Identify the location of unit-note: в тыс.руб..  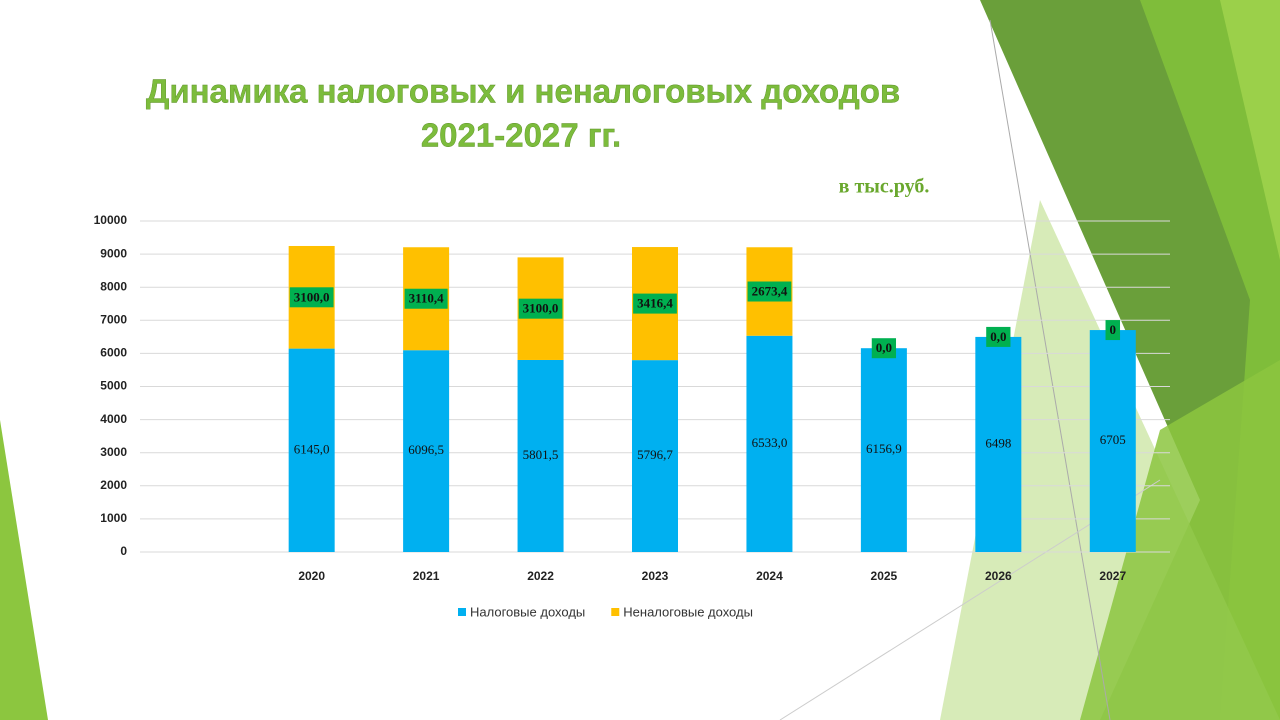
(884, 187).